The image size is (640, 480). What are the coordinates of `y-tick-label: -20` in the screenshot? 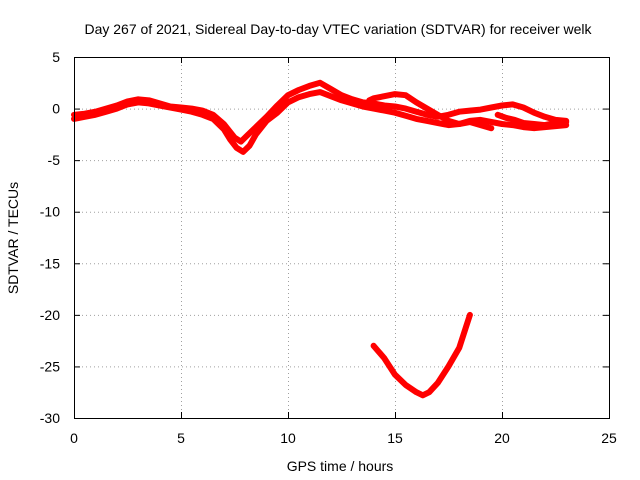 It's located at (50, 315).